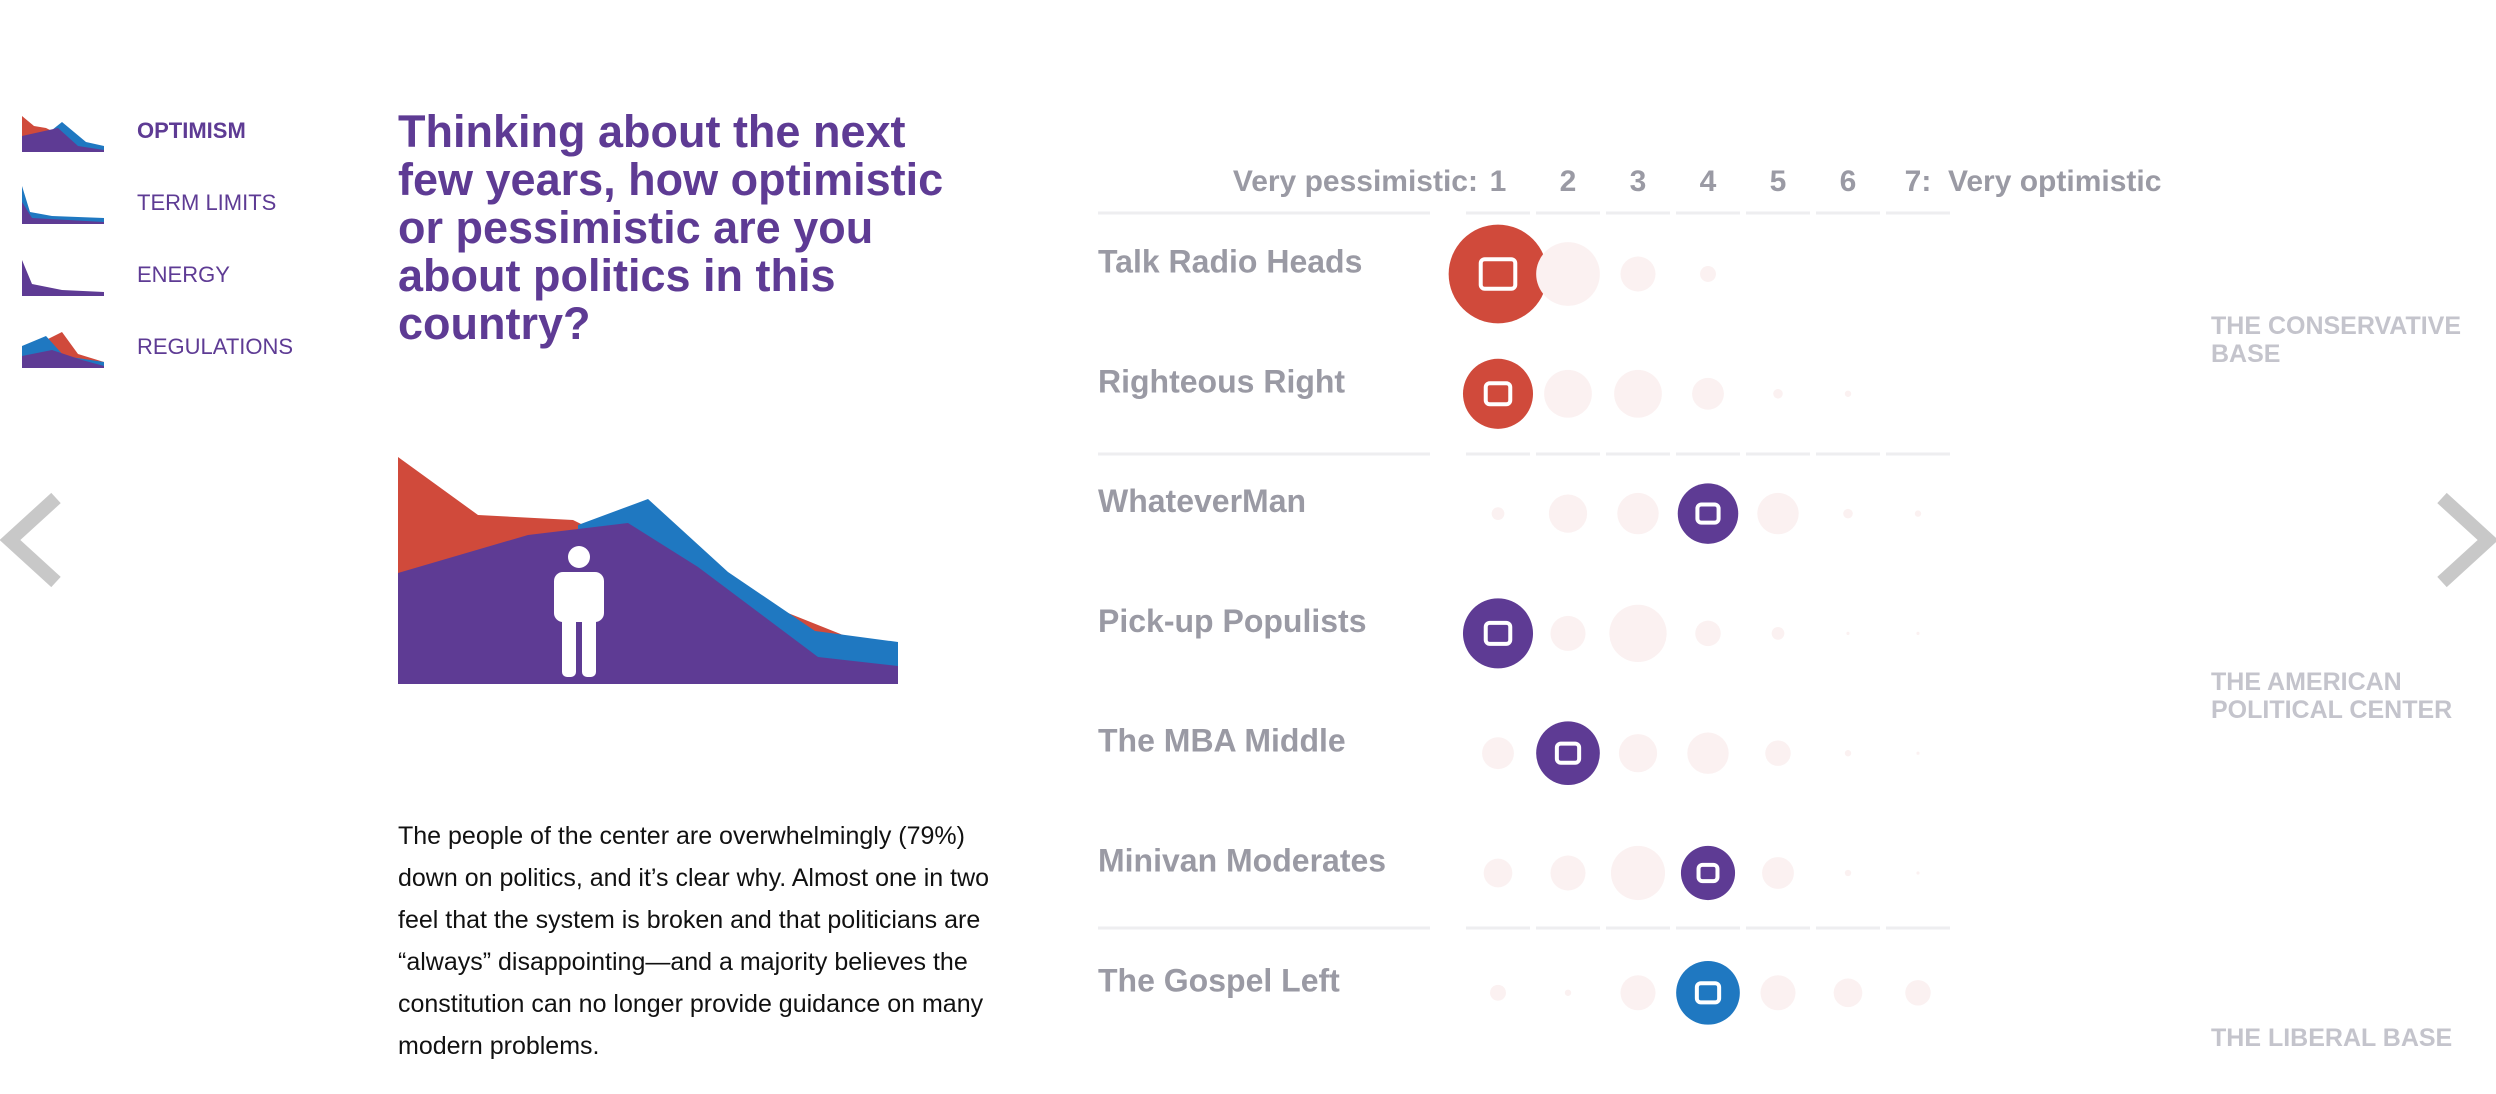 The image size is (2496, 1094). What do you see at coordinates (63, 278) in the screenshot?
I see `thumb-energy` at bounding box center [63, 278].